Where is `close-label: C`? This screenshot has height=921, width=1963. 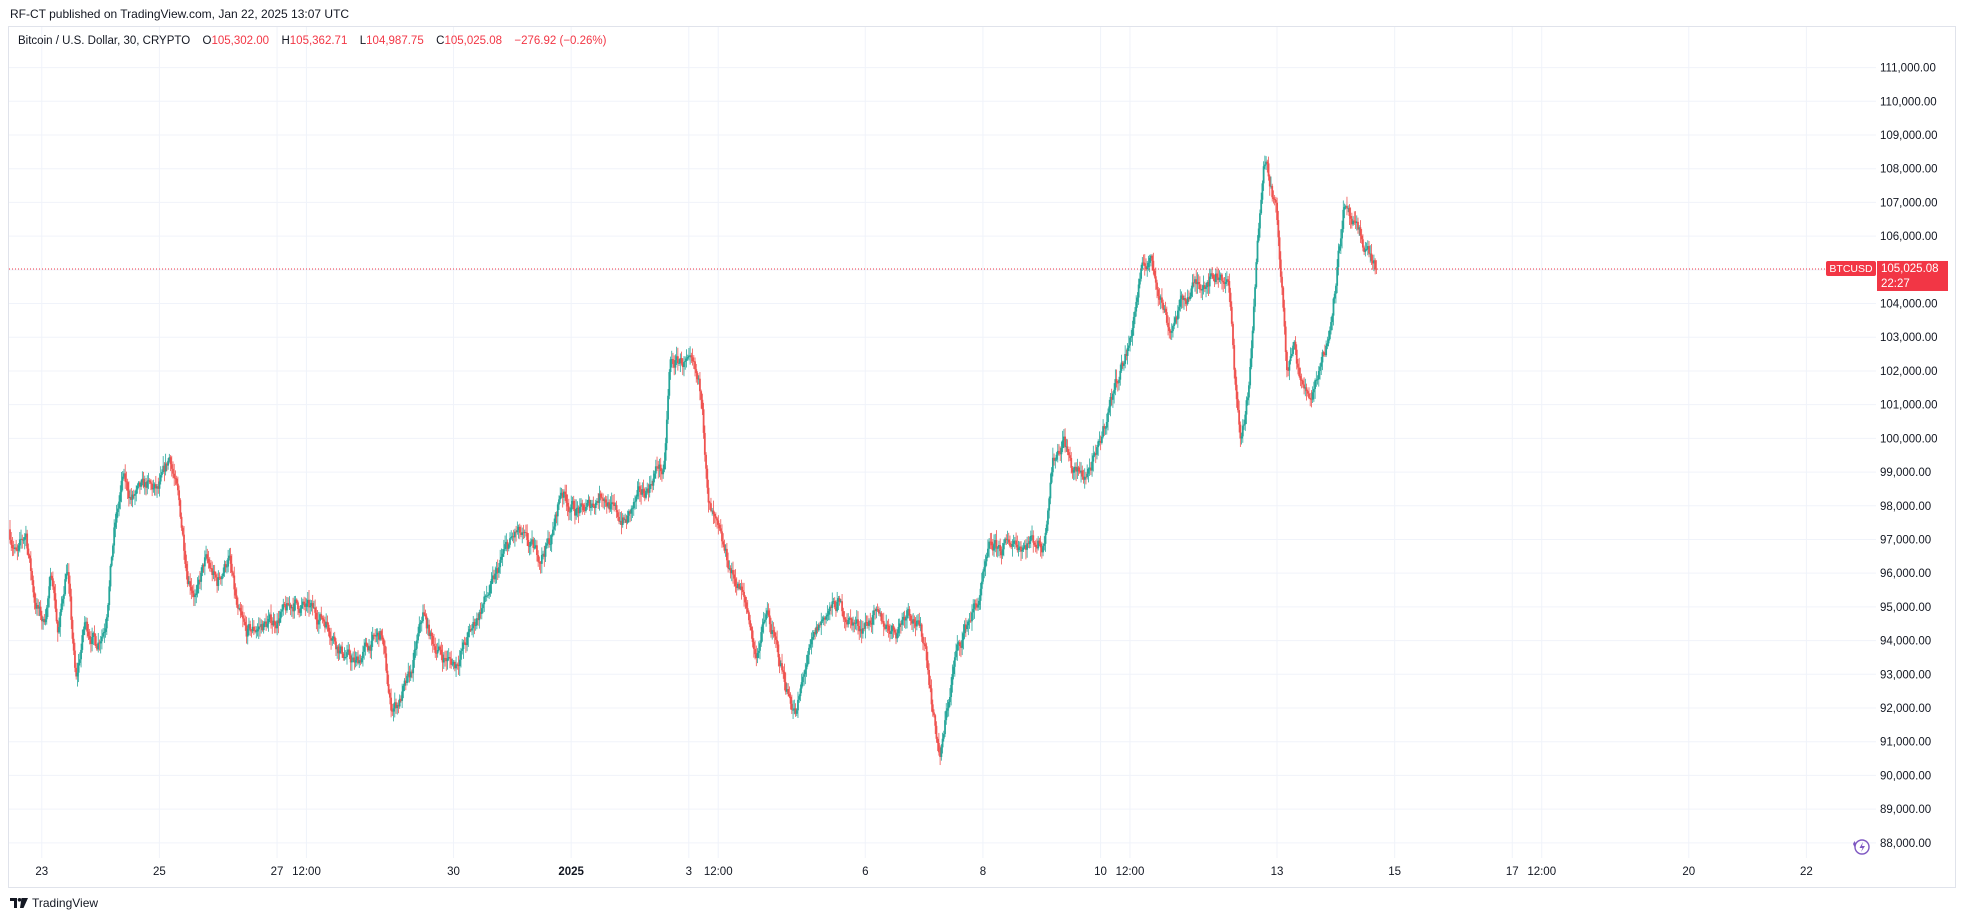
close-label: C is located at coordinates (440, 41).